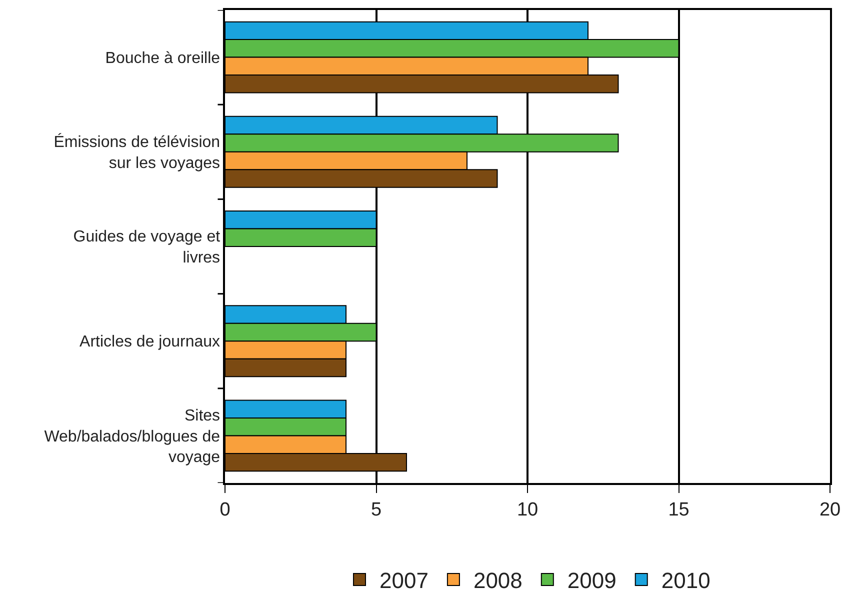 Image resolution: width=847 pixels, height=611 pixels. I want to click on y-tick-label: Émissions de télévision sur les voyages, so click(137, 152).